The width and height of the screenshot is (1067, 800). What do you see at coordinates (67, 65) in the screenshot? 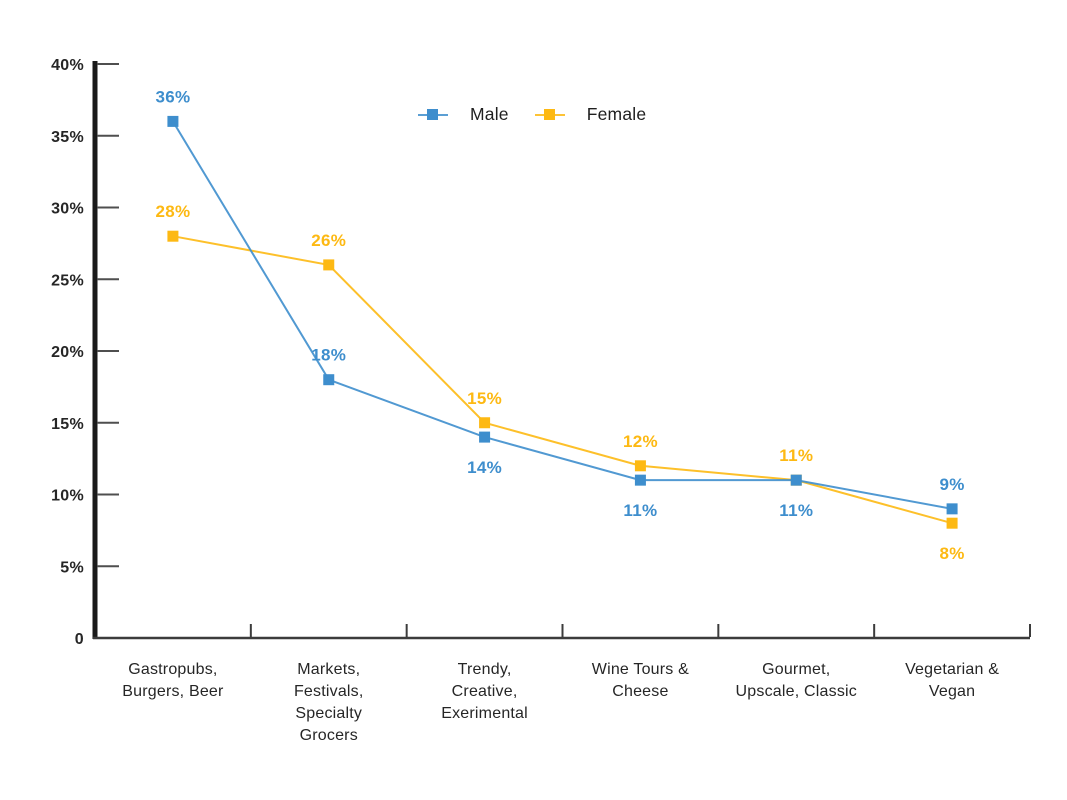
I see `y-axis-tick-label: 40%` at bounding box center [67, 65].